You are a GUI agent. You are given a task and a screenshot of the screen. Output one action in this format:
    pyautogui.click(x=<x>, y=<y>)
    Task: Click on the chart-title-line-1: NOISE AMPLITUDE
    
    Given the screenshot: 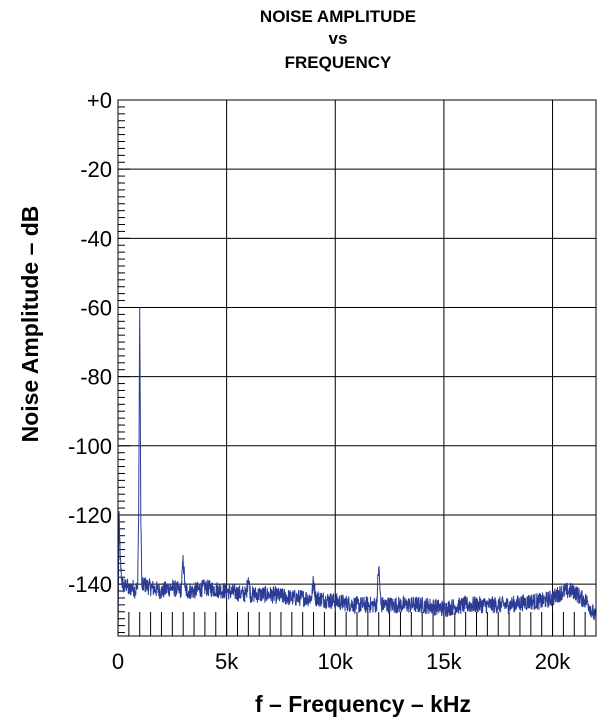 What is the action you would take?
    pyautogui.click(x=338, y=16)
    